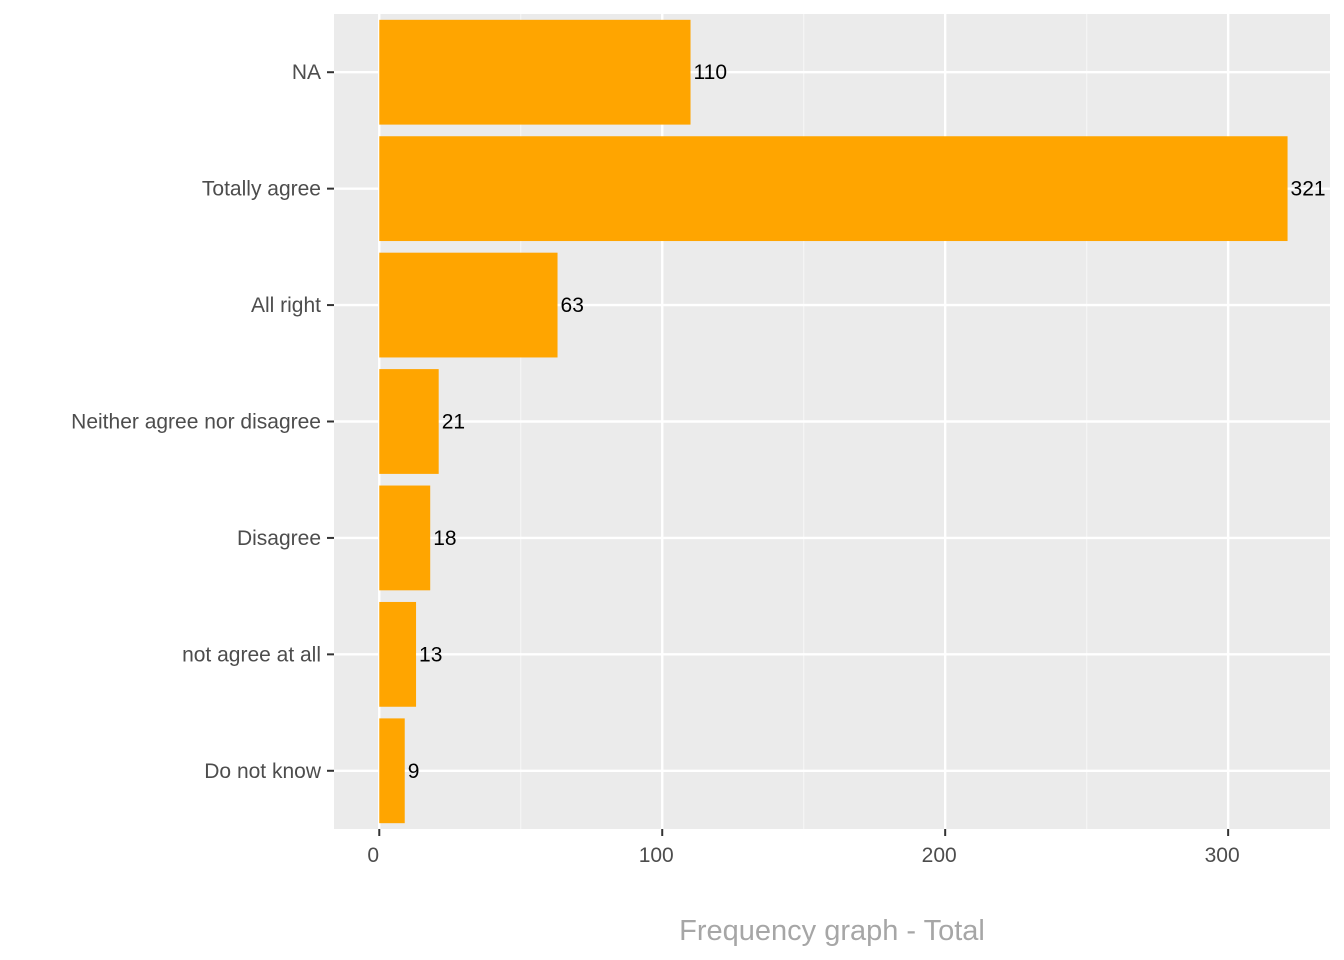 This screenshot has width=1344, height=960. What do you see at coordinates (832, 931) in the screenshot?
I see `x-axis-title: Frequency graph - Total` at bounding box center [832, 931].